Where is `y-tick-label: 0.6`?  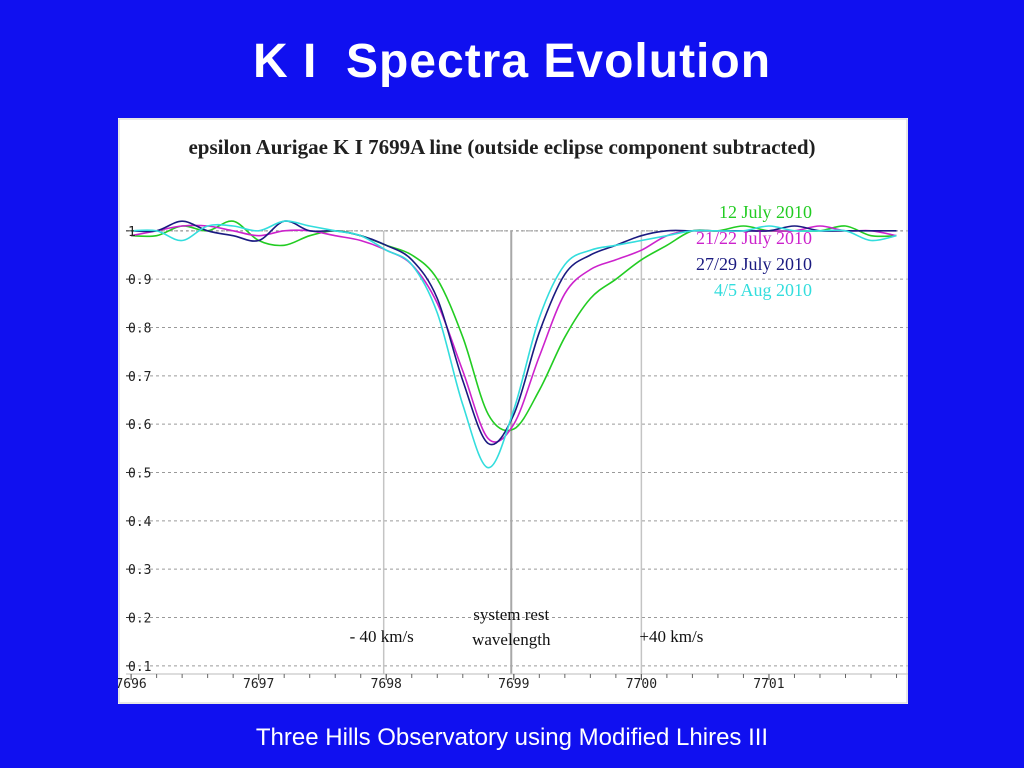 y-tick-label: 0.6 is located at coordinates (139, 425).